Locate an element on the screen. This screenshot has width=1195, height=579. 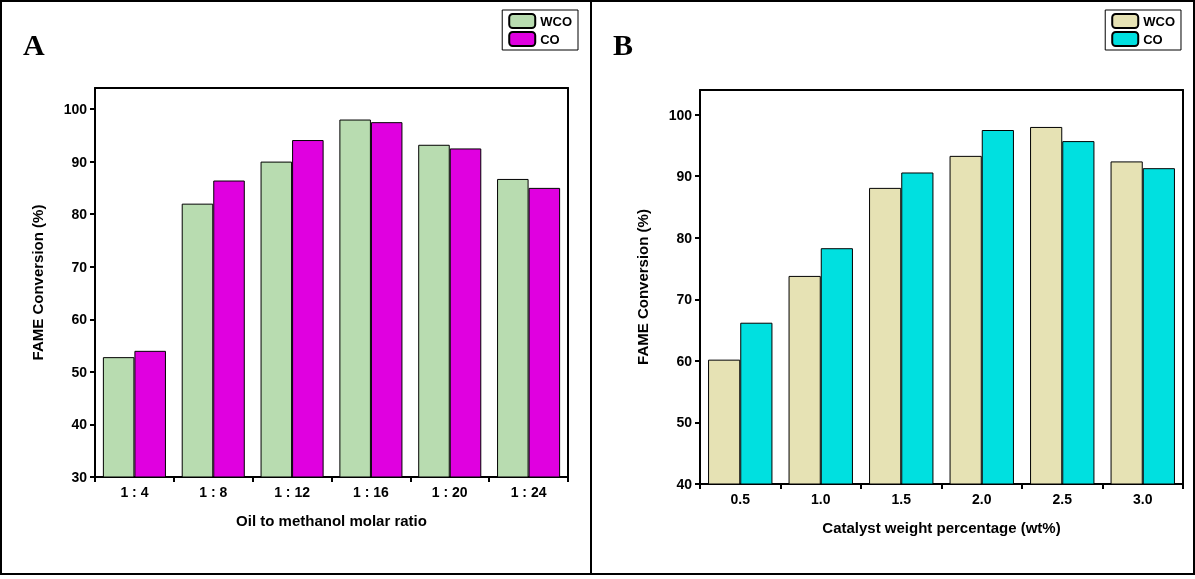
x-tick-label: 0.5 is located at coordinates (740, 499).